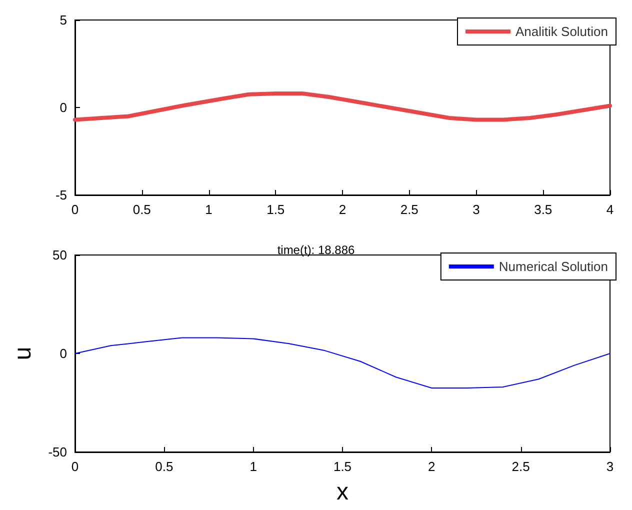 The height and width of the screenshot is (510, 632). I want to click on legend-label: Analitik Solution, so click(562, 31).